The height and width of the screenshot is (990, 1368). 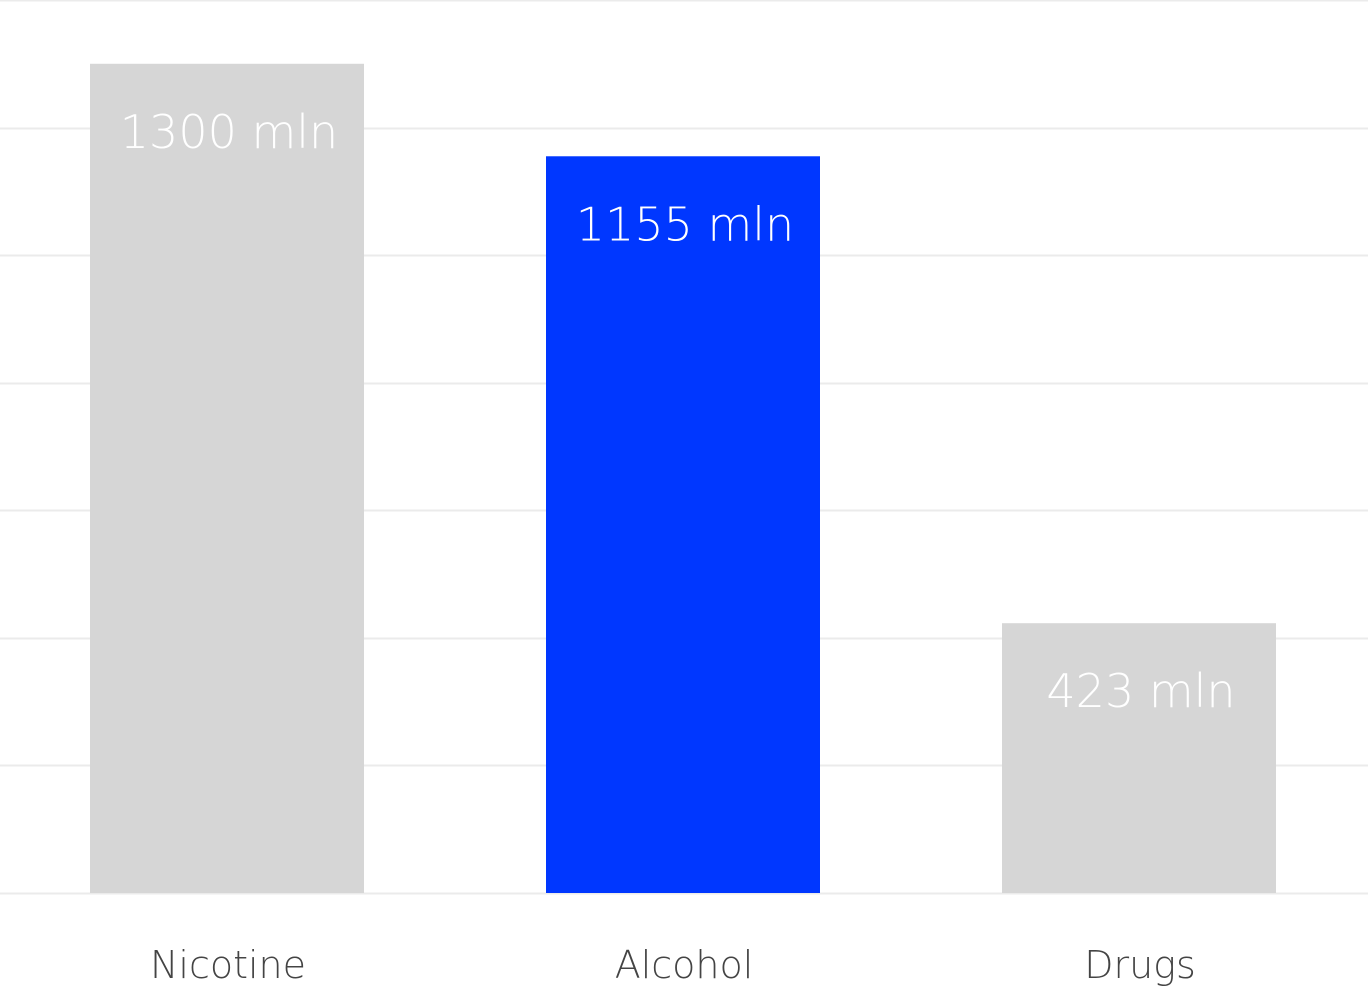 I want to click on bar-drugs, so click(x=1139, y=758).